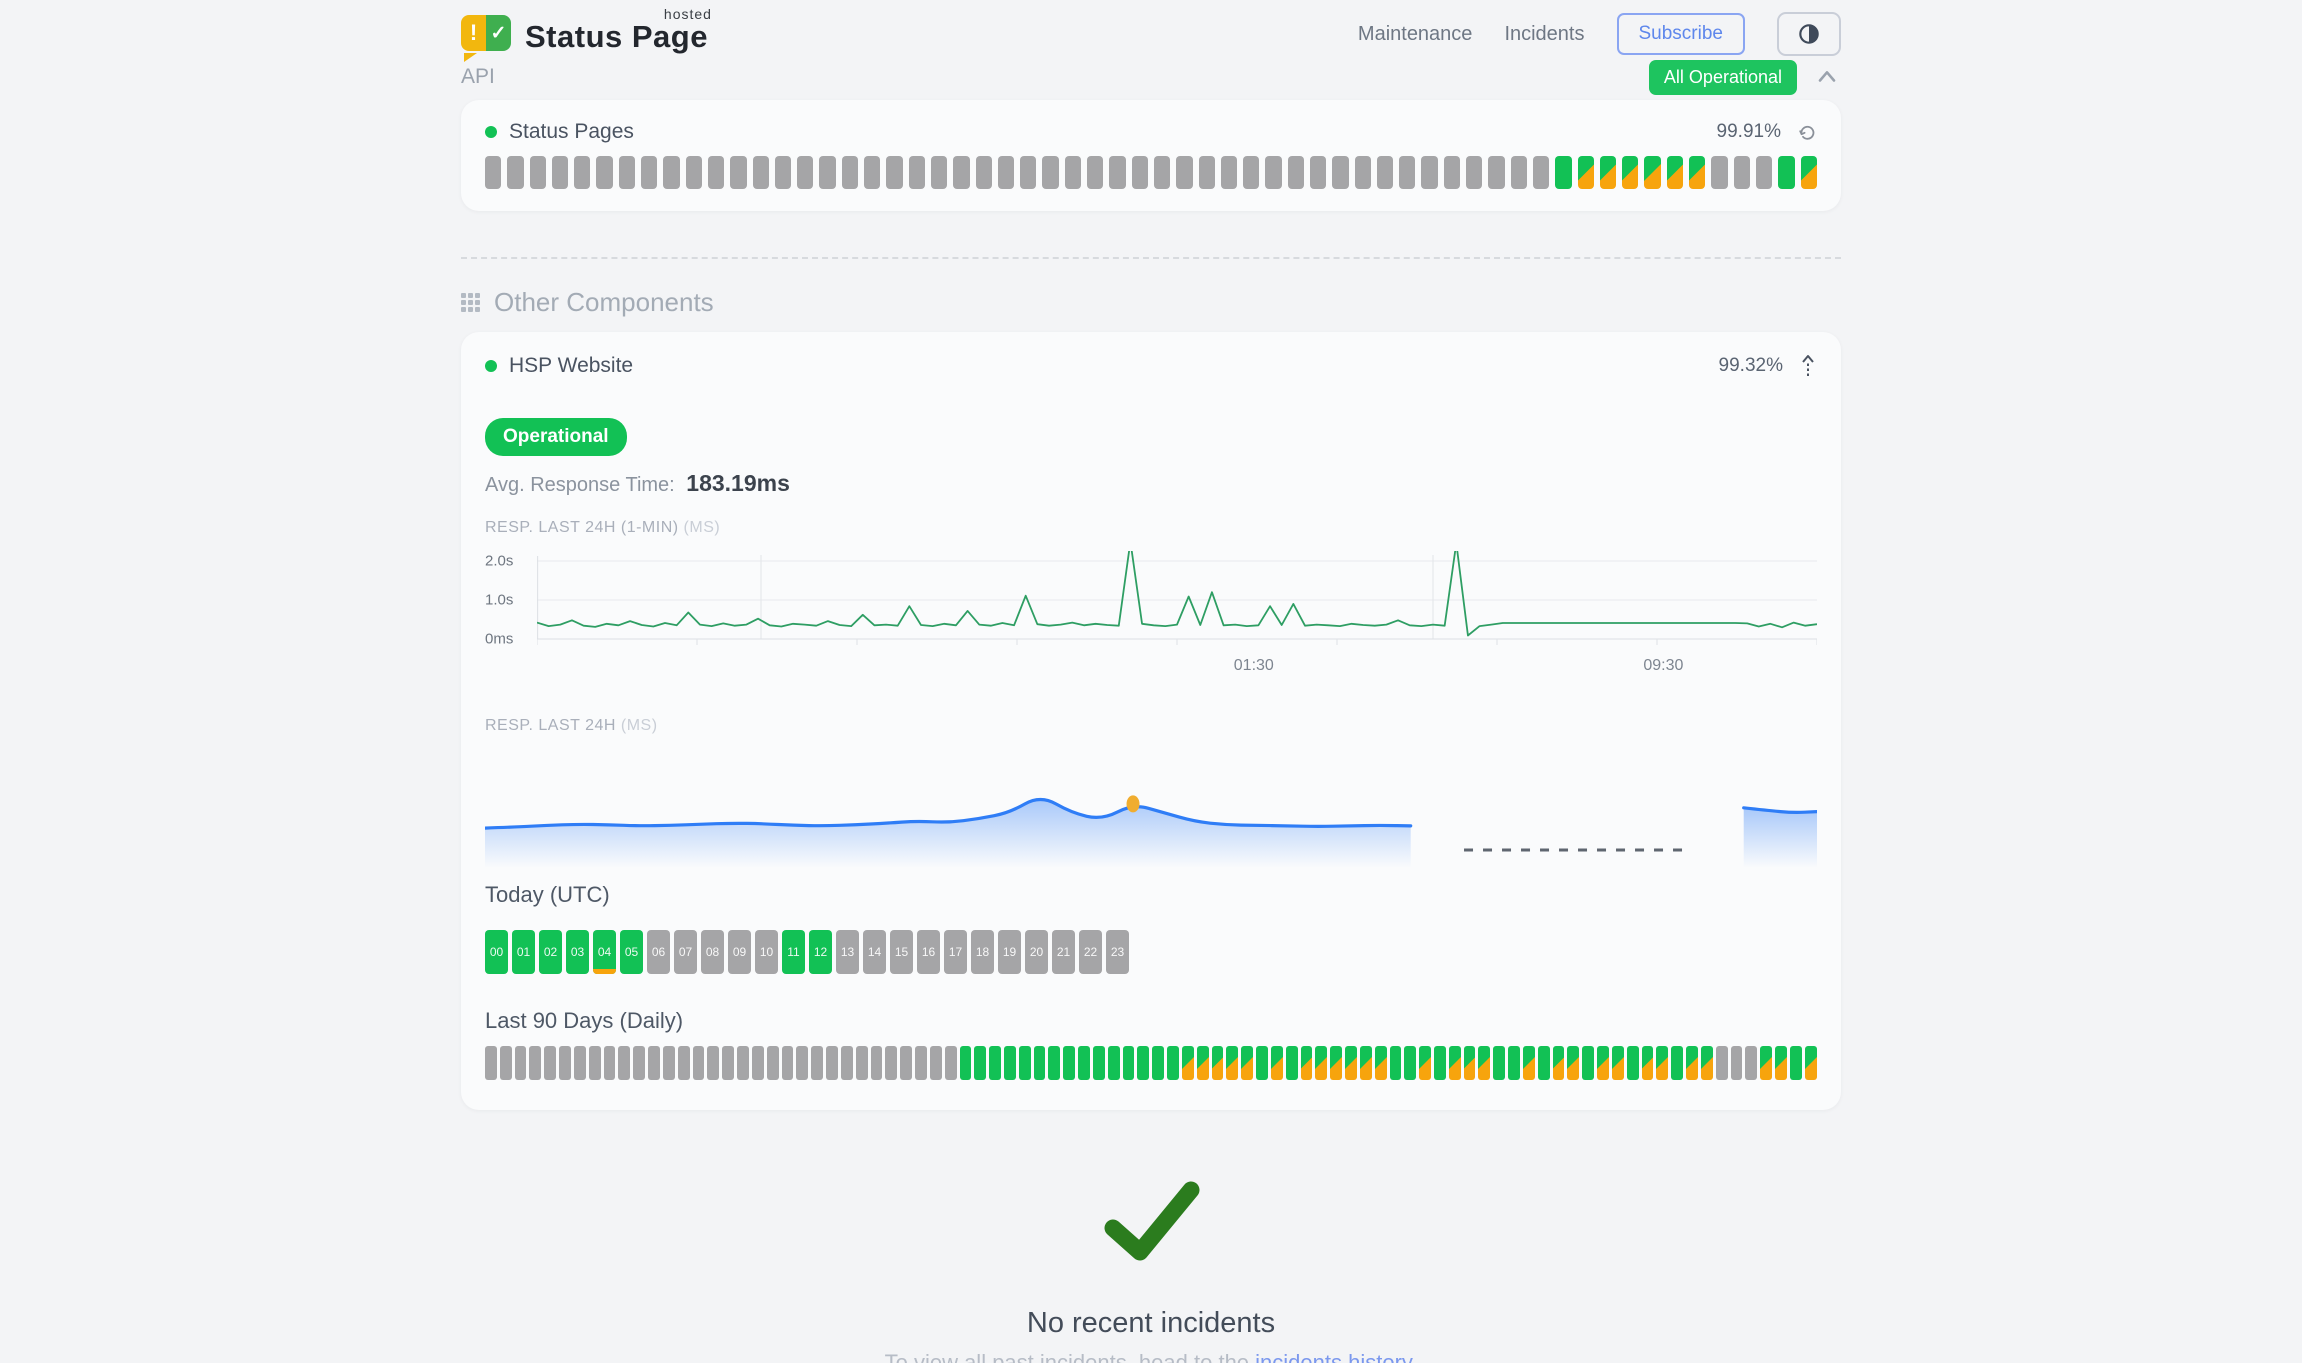  What do you see at coordinates (1680, 34) in the screenshot?
I see `subscribe-button: Subscribe` at bounding box center [1680, 34].